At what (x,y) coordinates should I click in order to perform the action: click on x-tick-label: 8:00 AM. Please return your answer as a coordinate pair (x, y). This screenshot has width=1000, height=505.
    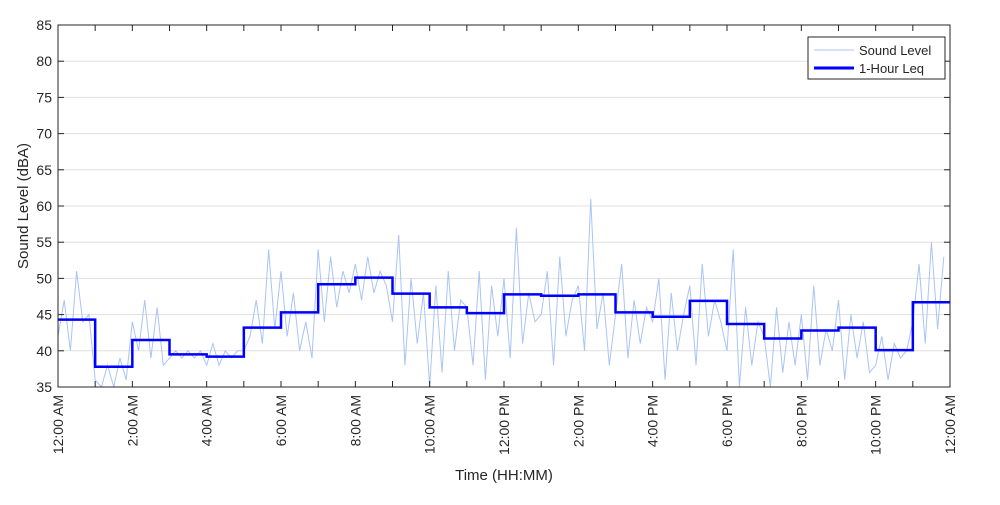
    Looking at the image, I should click on (355, 420).